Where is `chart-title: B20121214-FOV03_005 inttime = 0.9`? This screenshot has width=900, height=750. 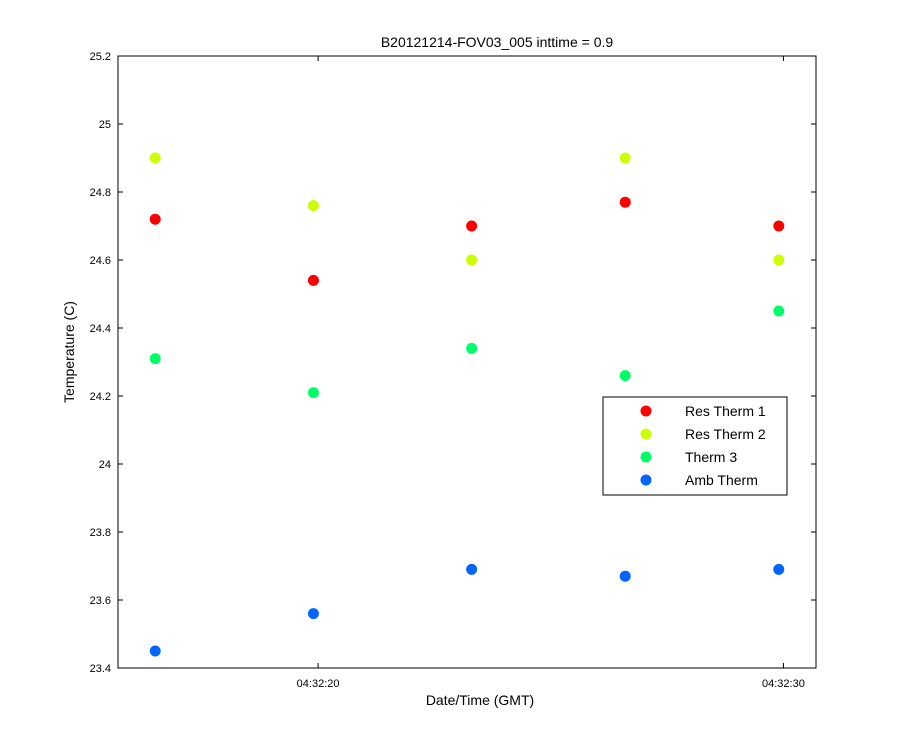
chart-title: B20121214-FOV03_005 inttime = 0.9 is located at coordinates (497, 42).